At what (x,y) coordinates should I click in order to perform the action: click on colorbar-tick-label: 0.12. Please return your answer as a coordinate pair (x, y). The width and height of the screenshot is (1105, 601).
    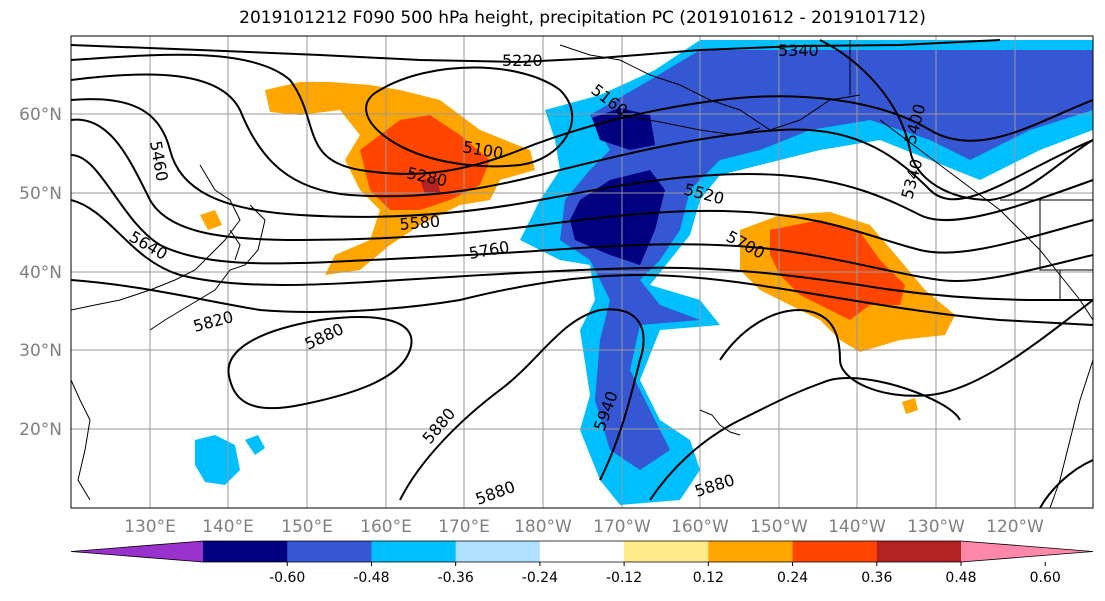
    Looking at the image, I should click on (708, 578).